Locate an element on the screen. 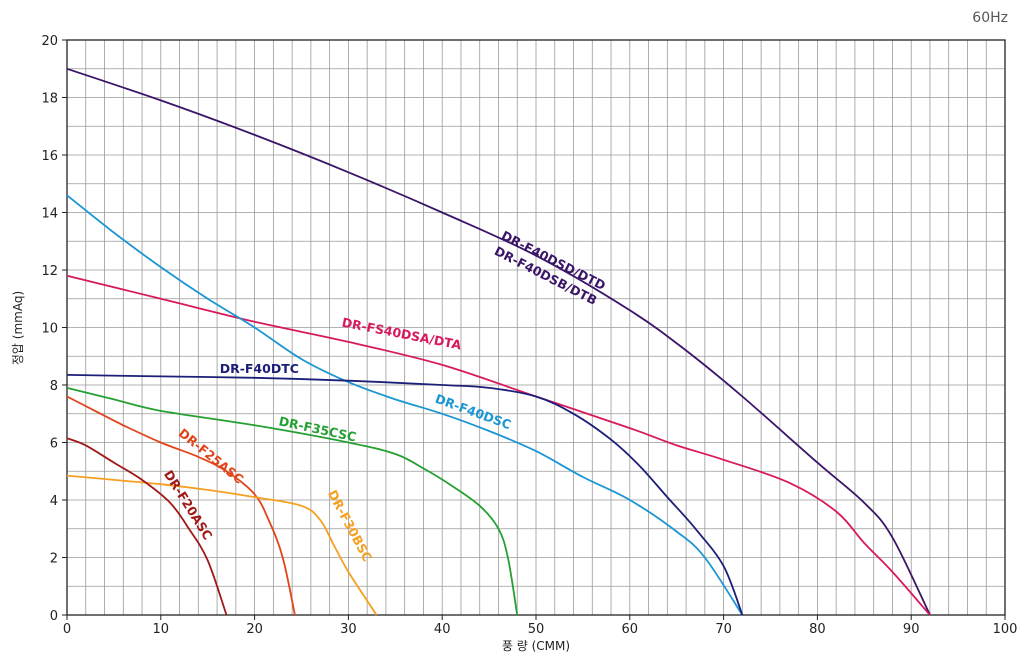 This screenshot has width=1024, height=660. frequency-label: 60Hz is located at coordinates (990, 18).